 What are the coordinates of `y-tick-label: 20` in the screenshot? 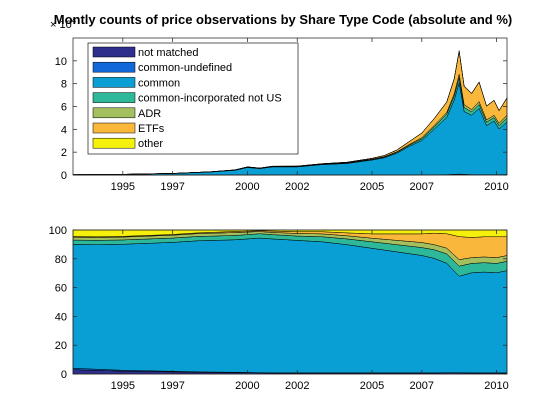 It's located at (61, 346).